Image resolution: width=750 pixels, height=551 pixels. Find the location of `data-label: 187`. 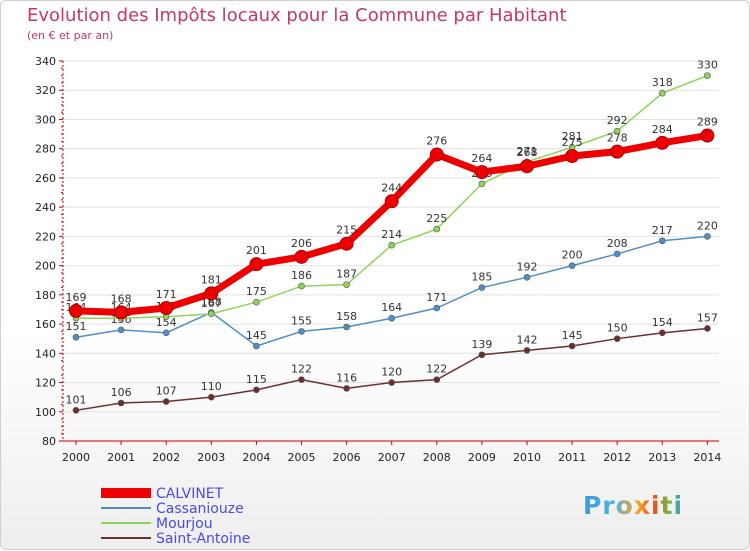

data-label: 187 is located at coordinates (346, 274).